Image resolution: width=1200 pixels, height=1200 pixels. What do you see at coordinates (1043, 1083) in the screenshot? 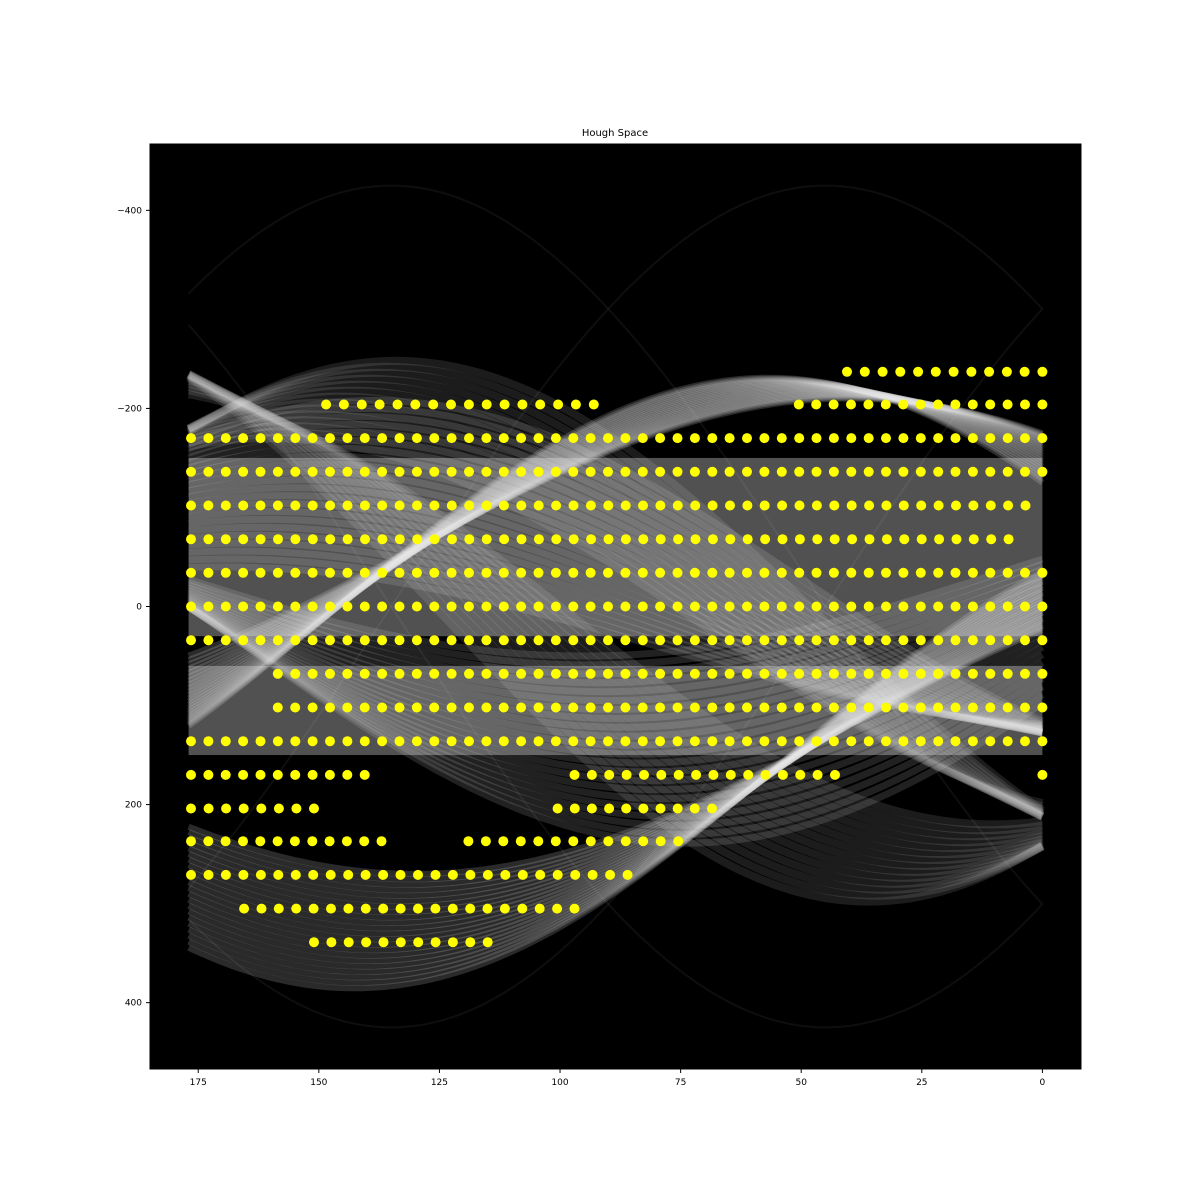
I see `x-tick-label: 0` at bounding box center [1043, 1083].